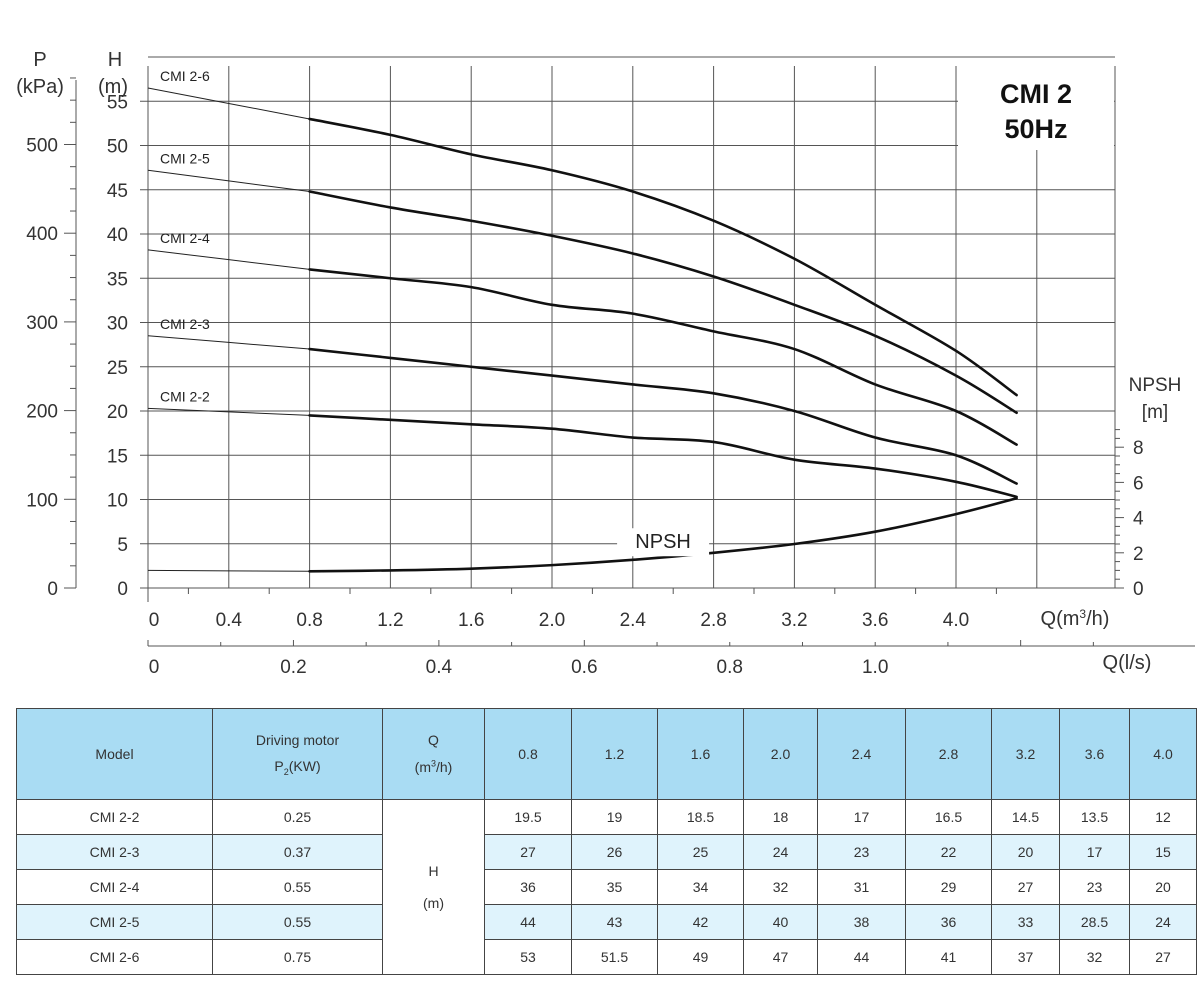 The width and height of the screenshot is (1200, 993). Describe the element at coordinates (528, 754) in the screenshot. I see `header-flow: 0.8` at that location.